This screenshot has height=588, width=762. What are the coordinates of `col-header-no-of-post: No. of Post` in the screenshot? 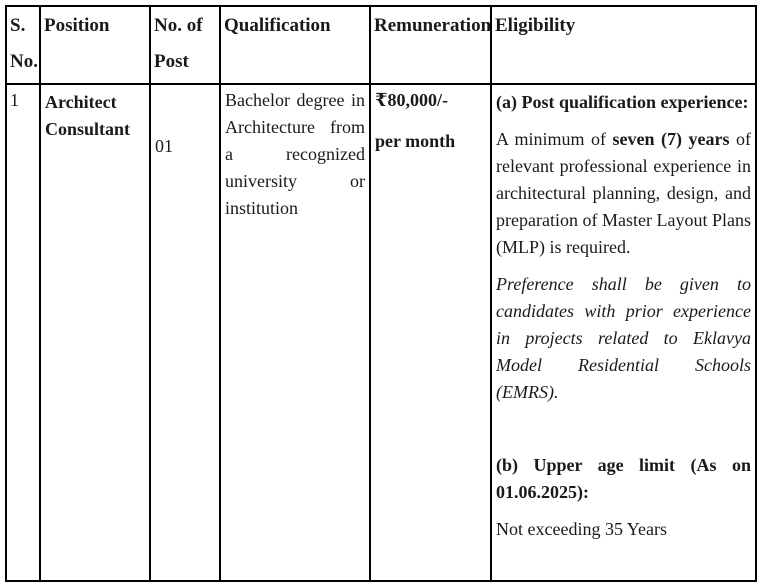 It's located at (185, 45).